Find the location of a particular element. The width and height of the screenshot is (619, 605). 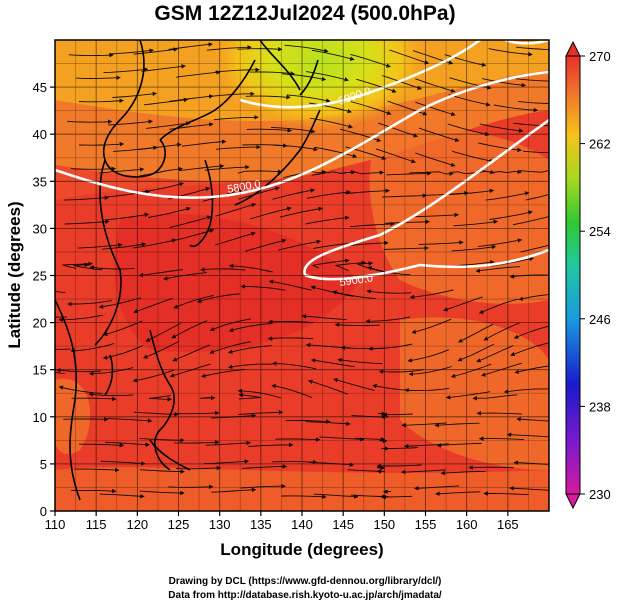

colorbar-bottom-arrow is located at coordinates (573, 501).